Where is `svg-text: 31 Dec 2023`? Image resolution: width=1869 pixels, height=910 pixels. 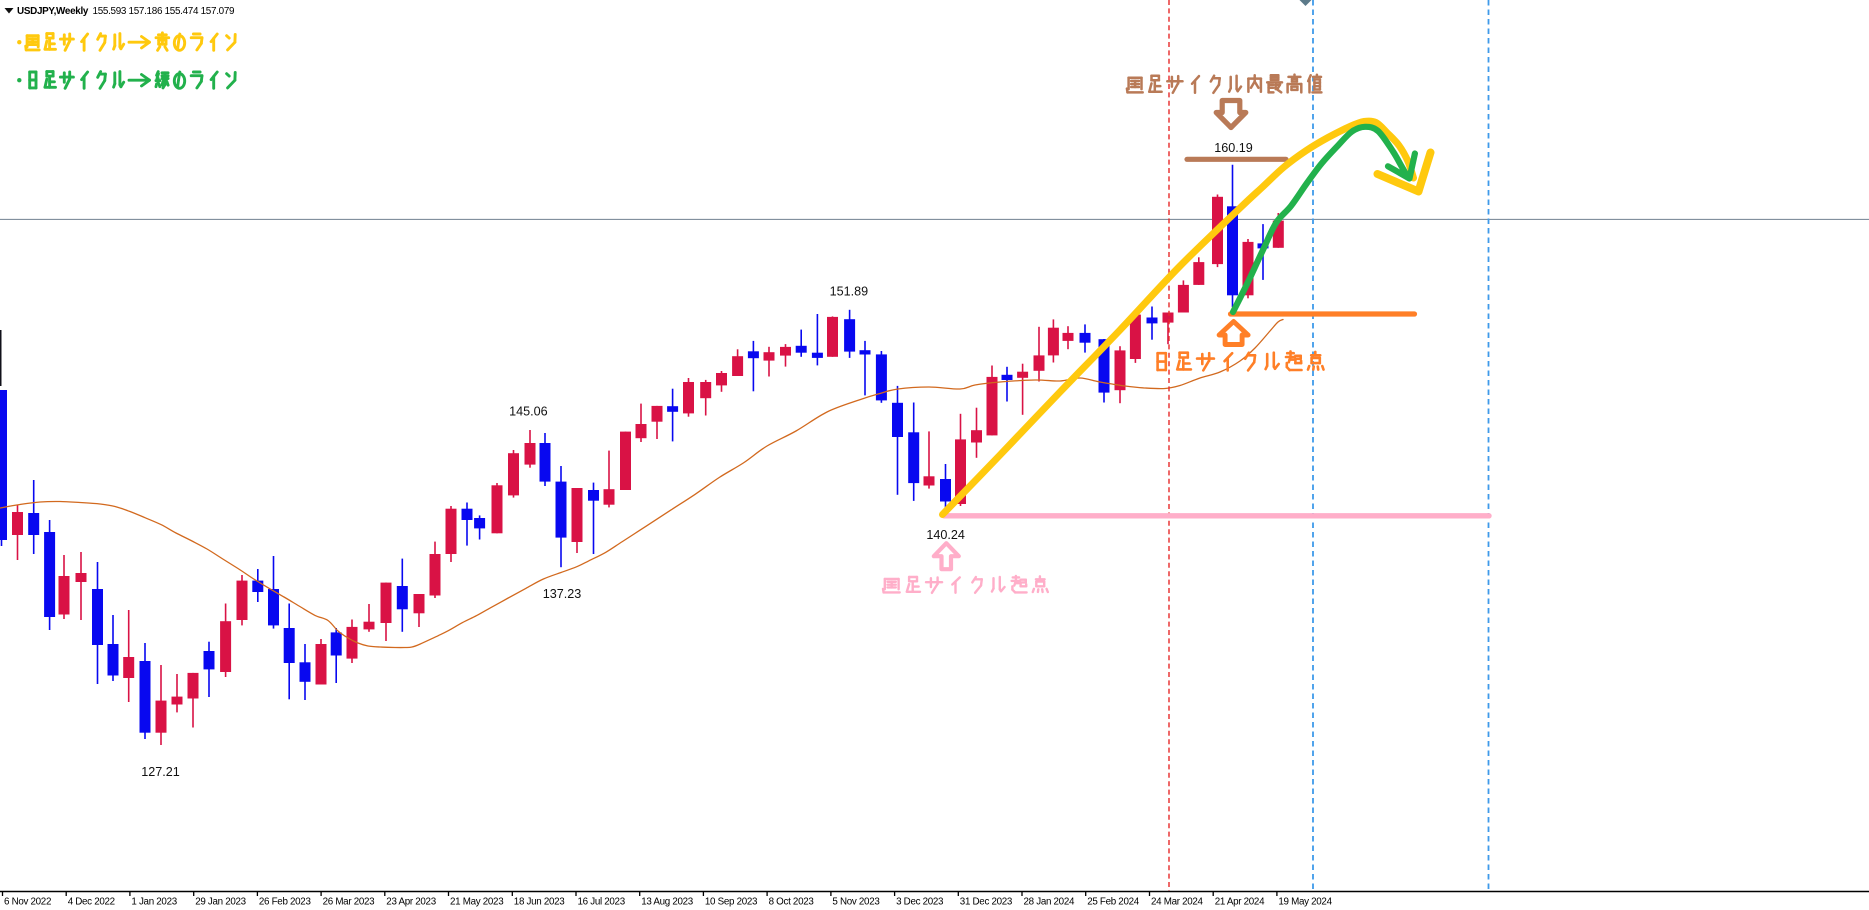
svg-text: 31 Dec 2023 is located at coordinates (986, 902).